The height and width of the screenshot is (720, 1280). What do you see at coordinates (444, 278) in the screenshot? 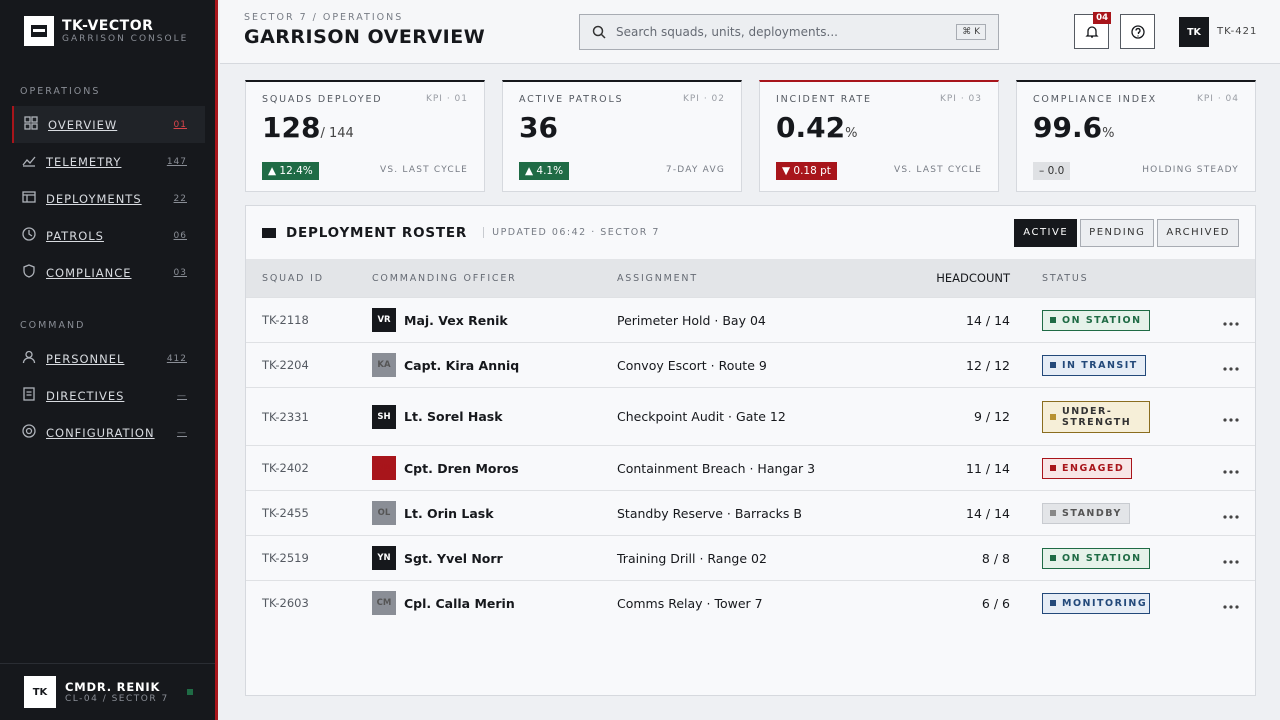
I see `column-label: COMMANDING OFFICER` at bounding box center [444, 278].